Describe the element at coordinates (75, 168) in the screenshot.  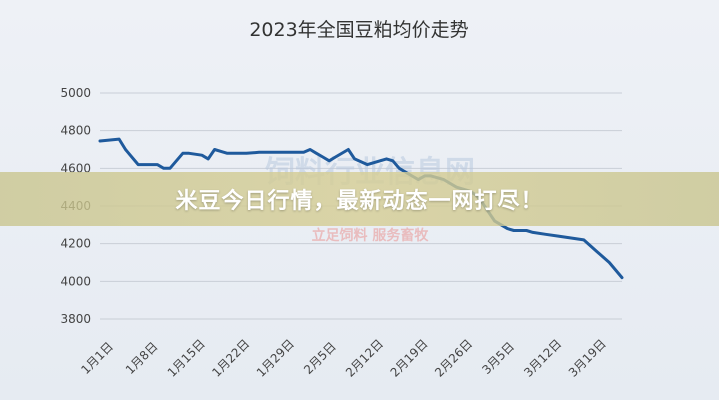
I see `y-tick-label: 4600` at that location.